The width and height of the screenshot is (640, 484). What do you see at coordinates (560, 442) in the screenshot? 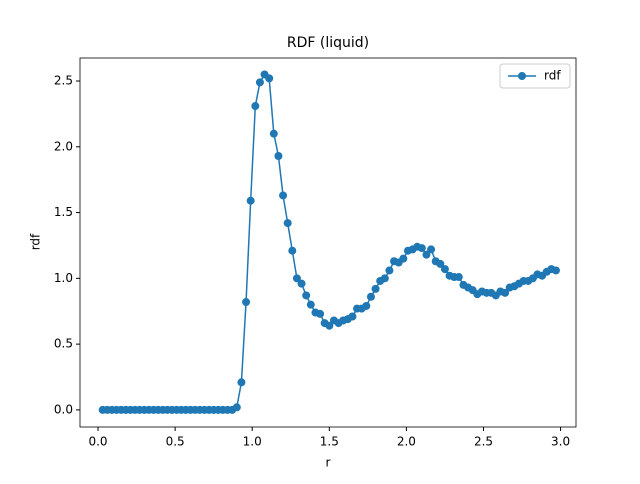
I see `x-tick-label: 3.0` at bounding box center [560, 442].